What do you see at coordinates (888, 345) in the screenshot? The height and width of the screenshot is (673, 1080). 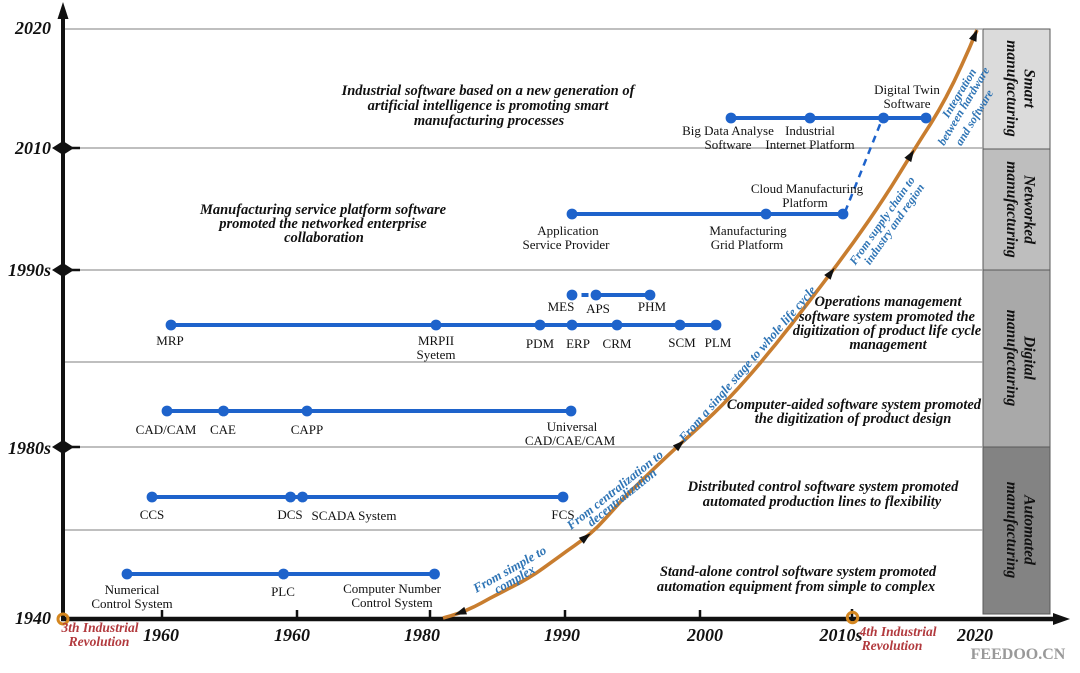 I see `svg-text: management` at bounding box center [888, 345].